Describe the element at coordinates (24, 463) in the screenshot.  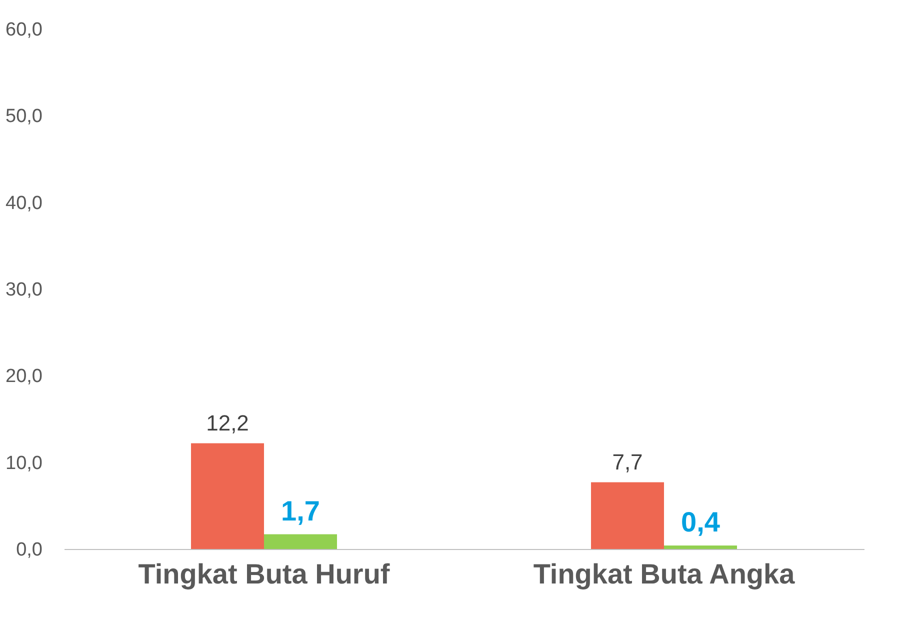
I see `y-tick-label: 10,0` at that location.